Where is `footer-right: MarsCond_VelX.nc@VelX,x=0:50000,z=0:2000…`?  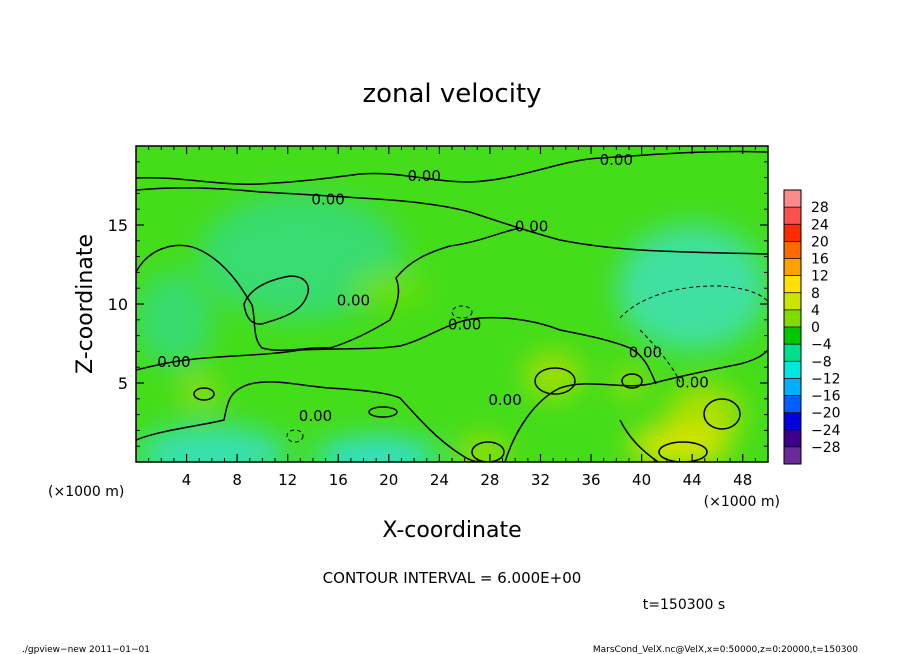
footer-right: MarsCond_VelX.nc@VelX,x=0:50000,z=0:2000… is located at coordinates (725, 649).